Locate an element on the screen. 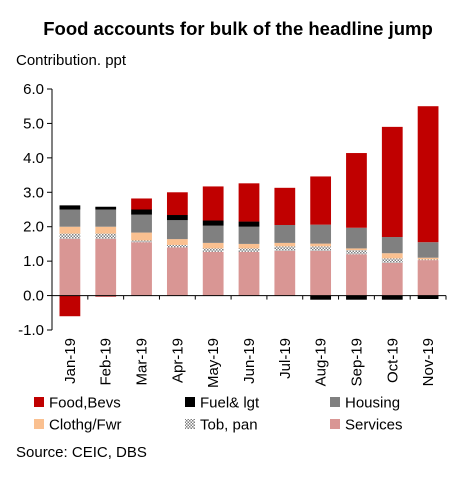 This screenshot has width=476, height=478. x-tick-label: Feb-19 is located at coordinates (106, 362).